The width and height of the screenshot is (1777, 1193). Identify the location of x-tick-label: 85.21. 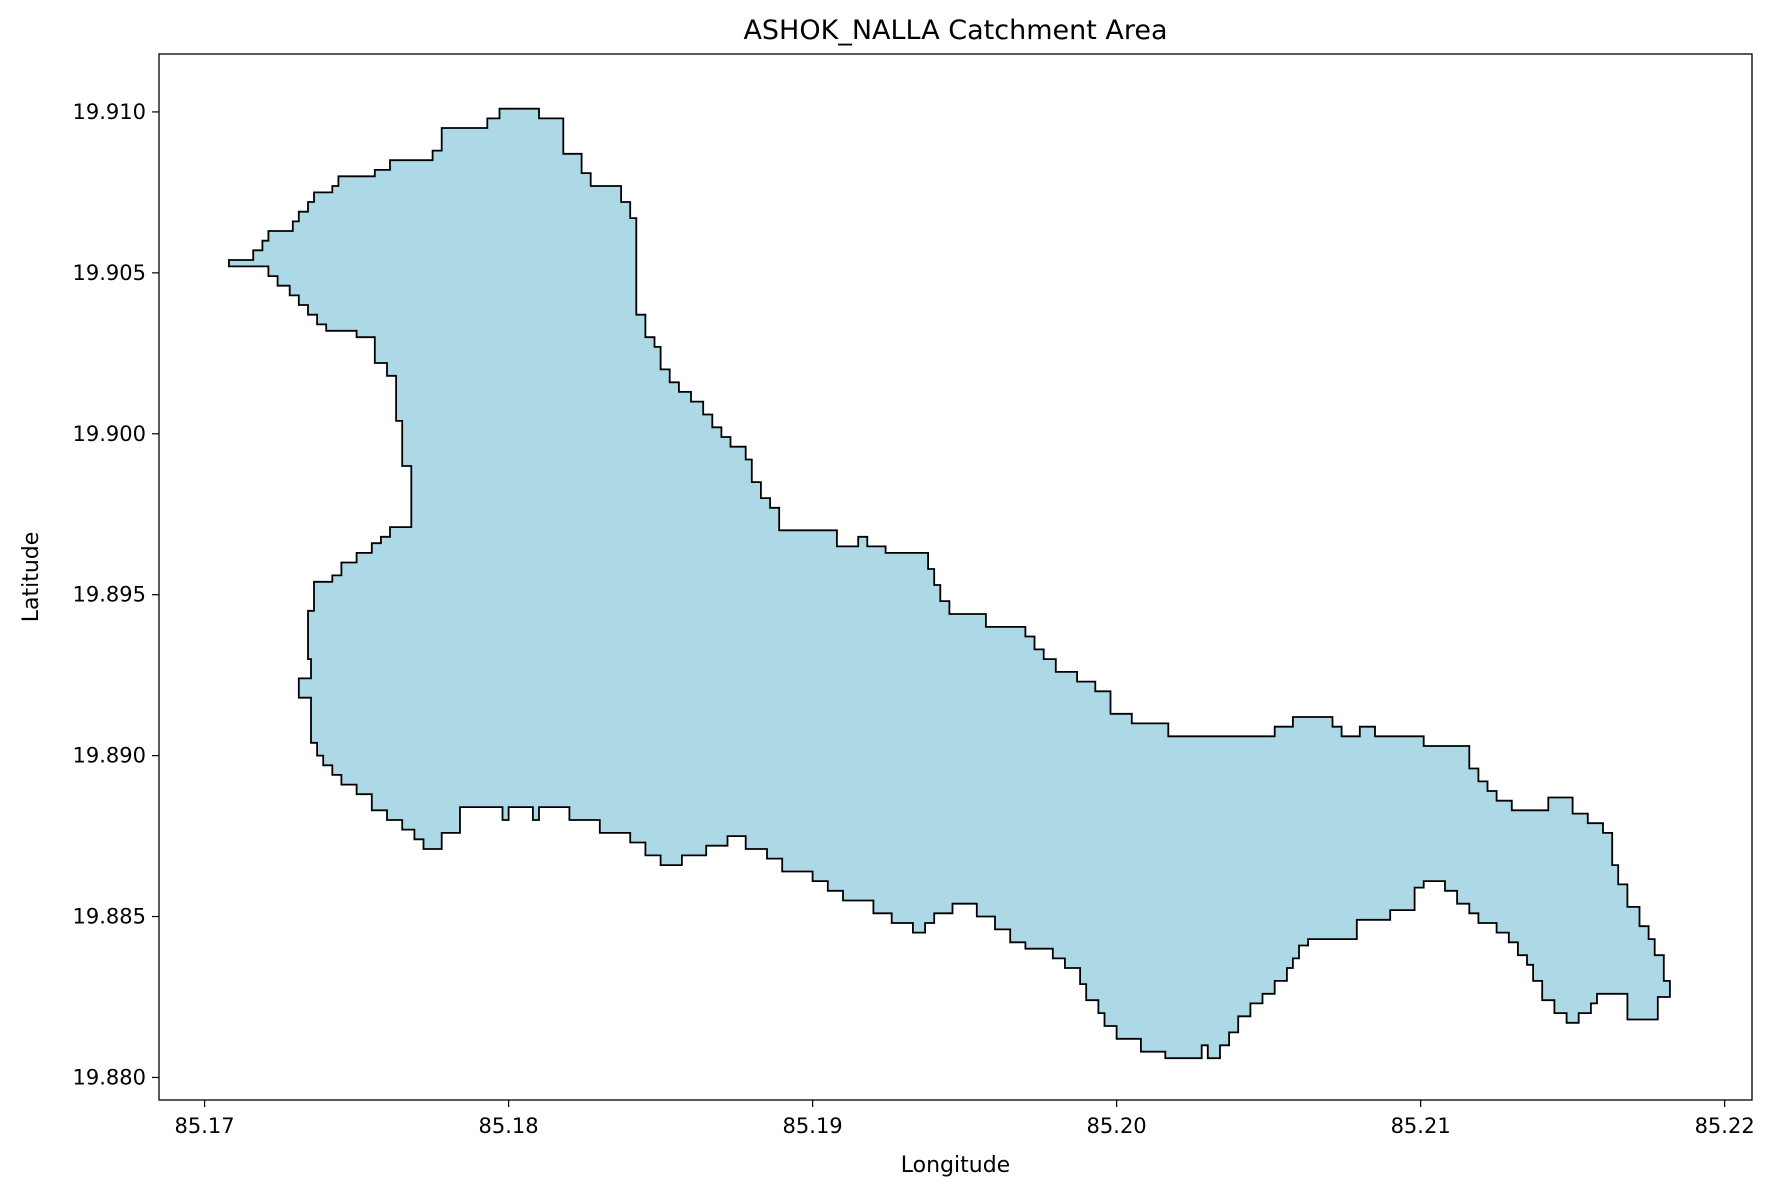
(1421, 1126).